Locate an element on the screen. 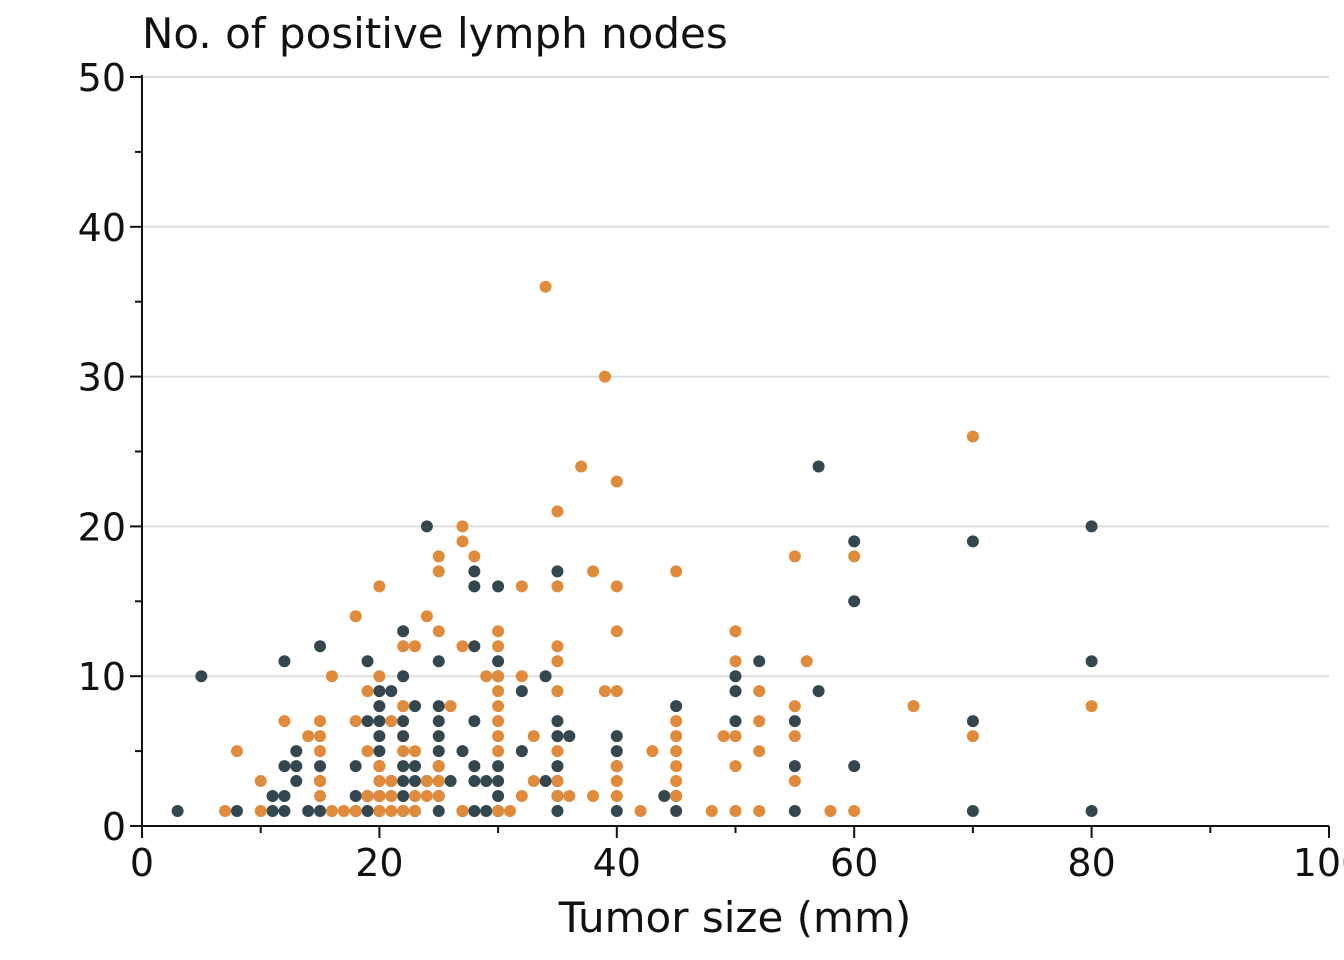  x-tick-label: 100 is located at coordinates (1318, 863).